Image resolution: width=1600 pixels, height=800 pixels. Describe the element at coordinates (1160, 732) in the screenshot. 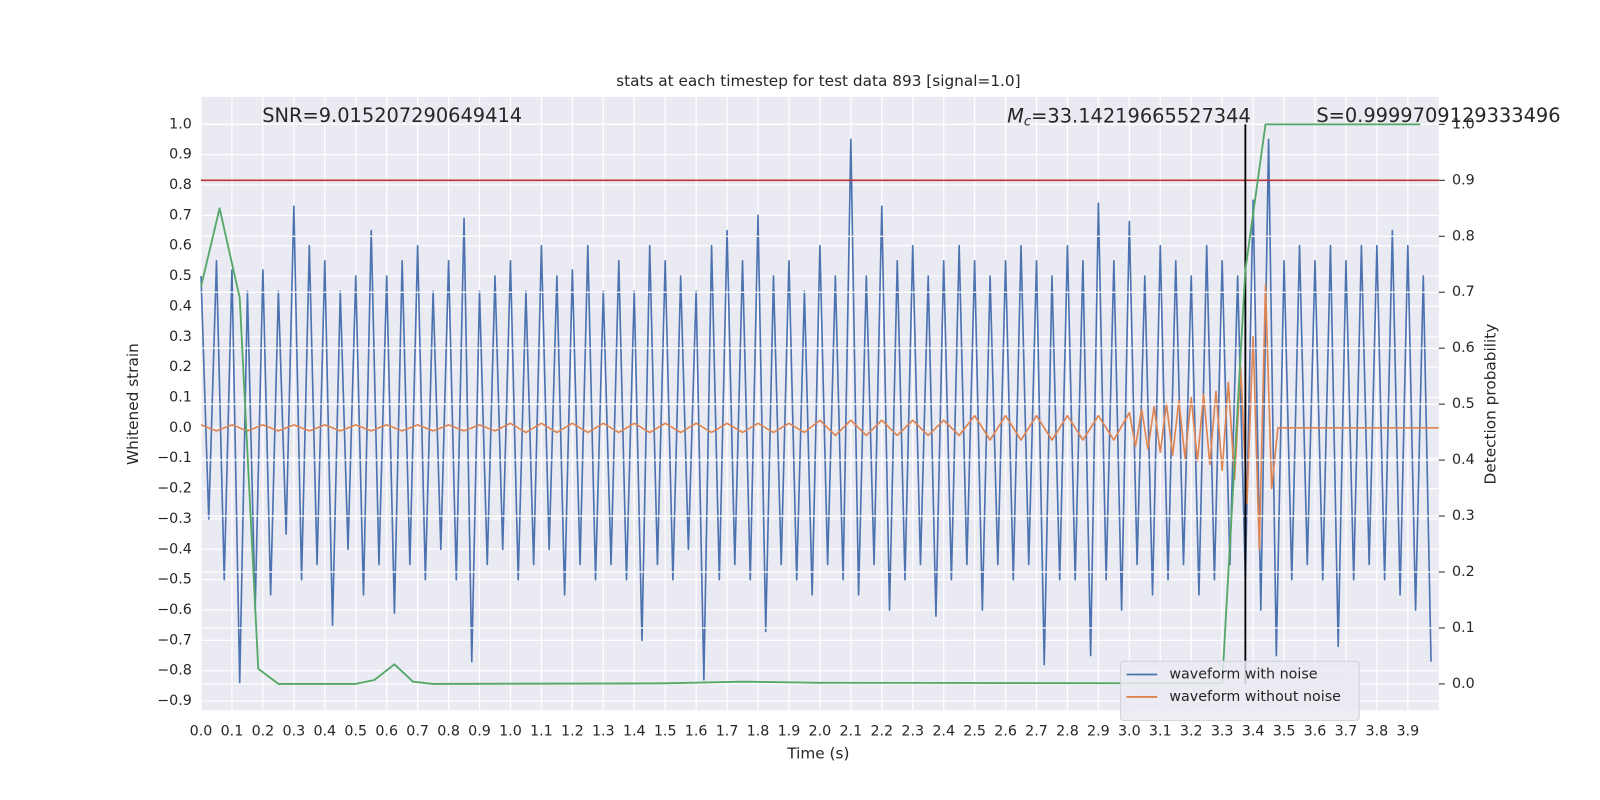

I see `x-tick-label: 3.1` at that location.